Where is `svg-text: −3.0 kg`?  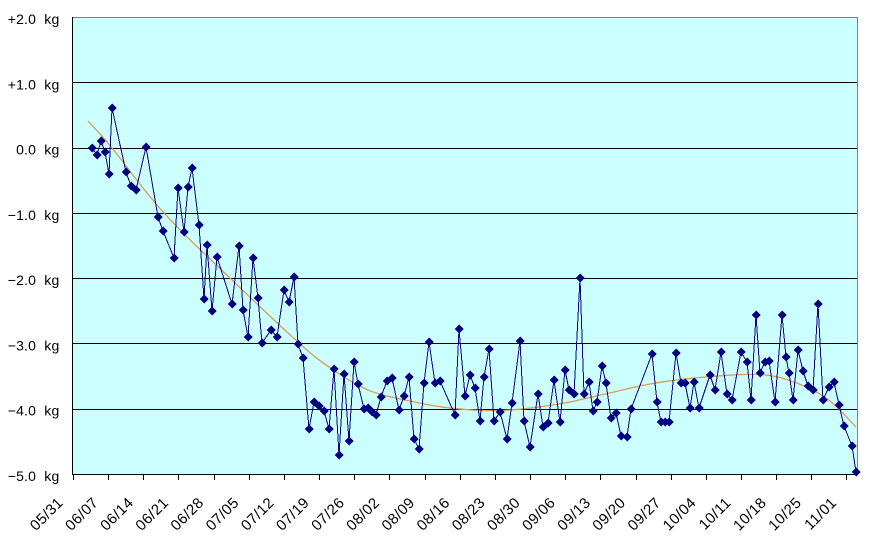
svg-text: −3.0 kg is located at coordinates (34, 345).